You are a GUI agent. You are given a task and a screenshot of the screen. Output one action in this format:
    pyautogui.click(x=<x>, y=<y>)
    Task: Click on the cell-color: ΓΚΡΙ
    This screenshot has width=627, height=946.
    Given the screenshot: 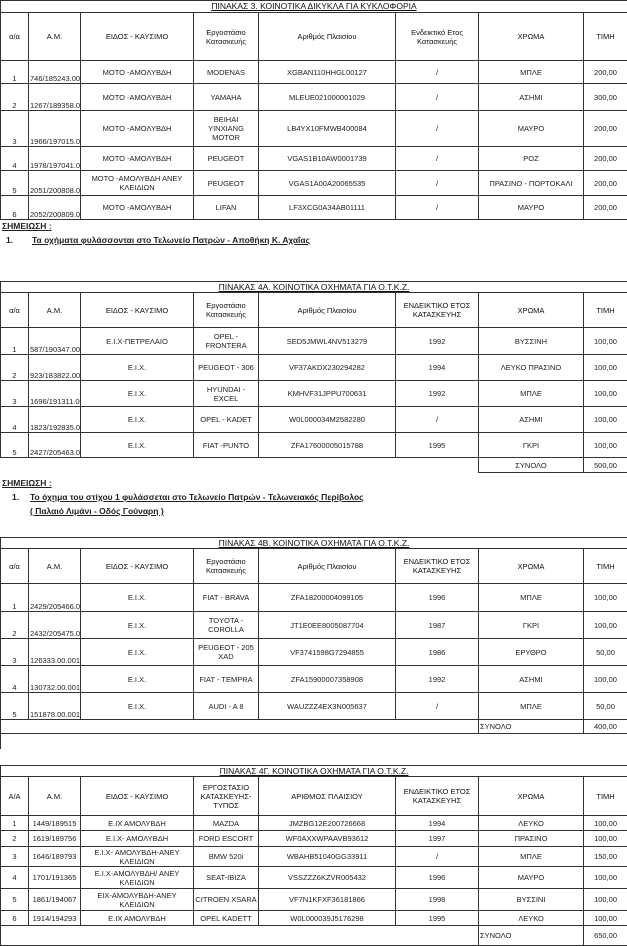 What is the action you would take?
    pyautogui.click(x=531, y=445)
    